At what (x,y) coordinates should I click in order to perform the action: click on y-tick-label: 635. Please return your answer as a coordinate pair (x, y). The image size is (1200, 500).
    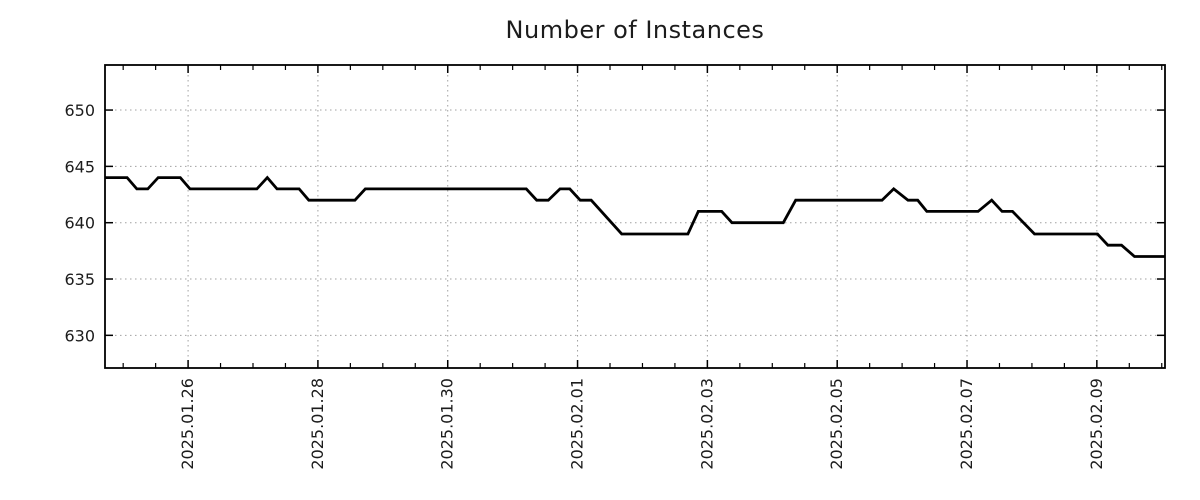
    Looking at the image, I should click on (79, 279).